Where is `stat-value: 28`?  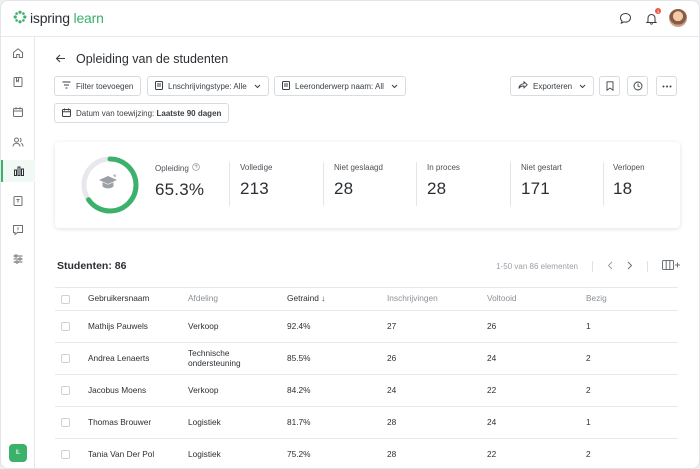
stat-value: 28 is located at coordinates (437, 188).